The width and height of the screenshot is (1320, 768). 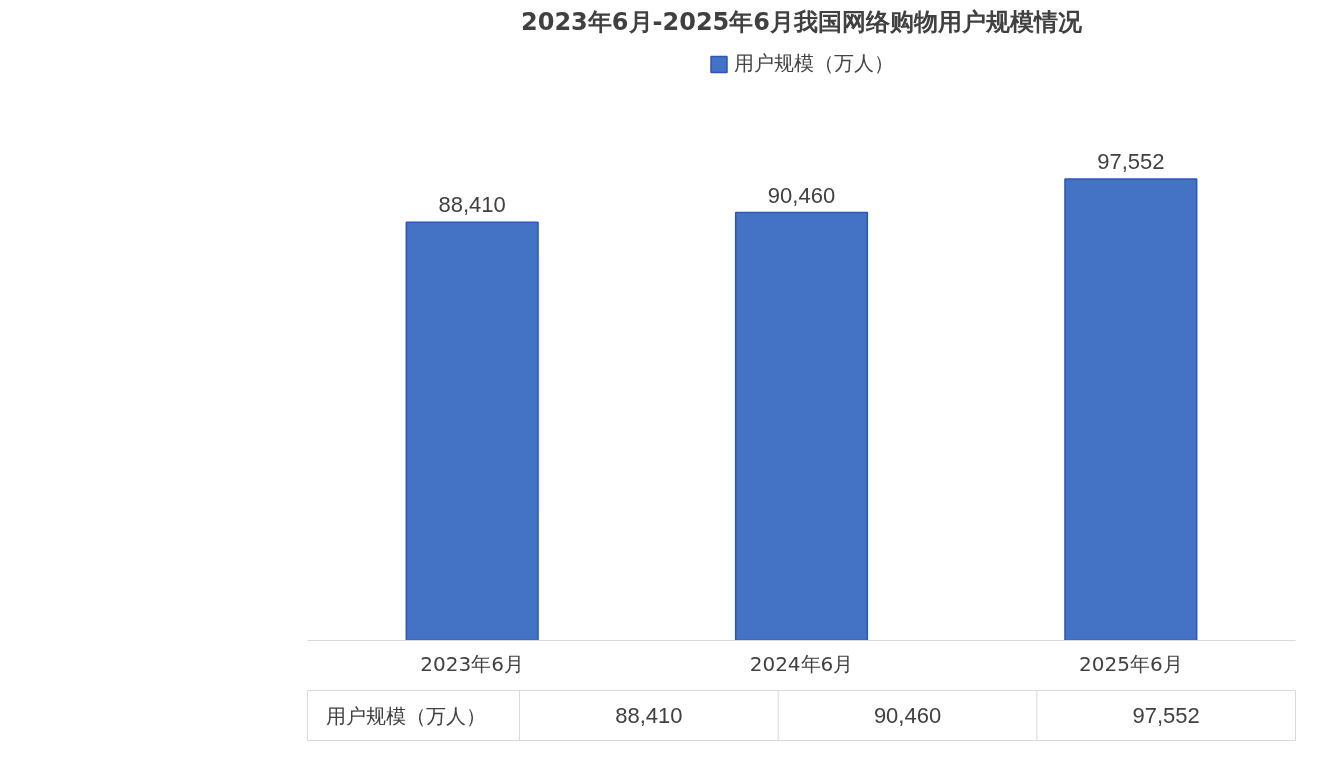 What do you see at coordinates (801, 663) in the screenshot?
I see `x-tick-label: 2024年6月` at bounding box center [801, 663].